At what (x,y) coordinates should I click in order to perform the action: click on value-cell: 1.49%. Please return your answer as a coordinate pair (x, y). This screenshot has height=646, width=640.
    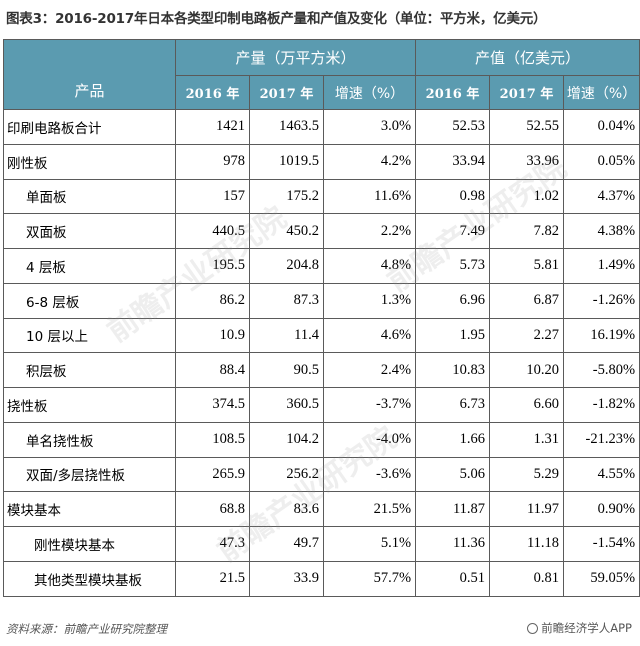
    Looking at the image, I should click on (601, 266).